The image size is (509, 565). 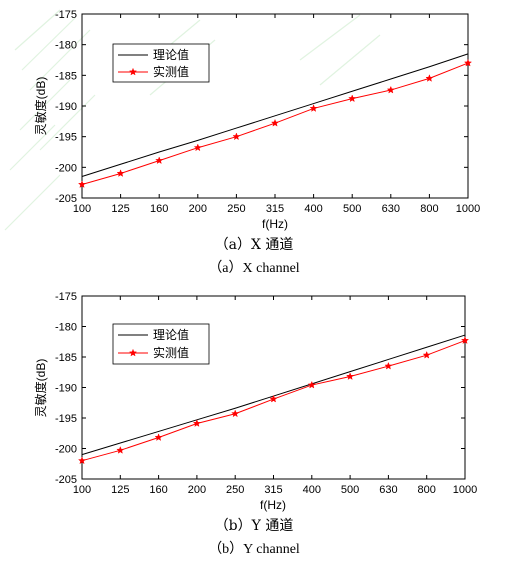 What do you see at coordinates (254, 549) in the screenshot?
I see `caption-en: （b）Y channel` at bounding box center [254, 549].